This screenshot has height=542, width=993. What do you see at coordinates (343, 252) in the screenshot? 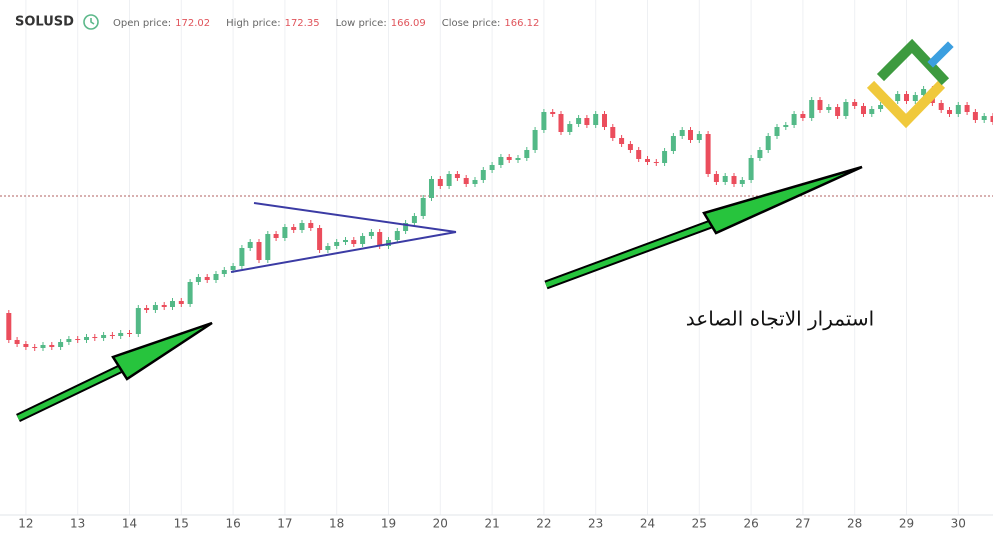
I see `triangle-line` at bounding box center [343, 252].